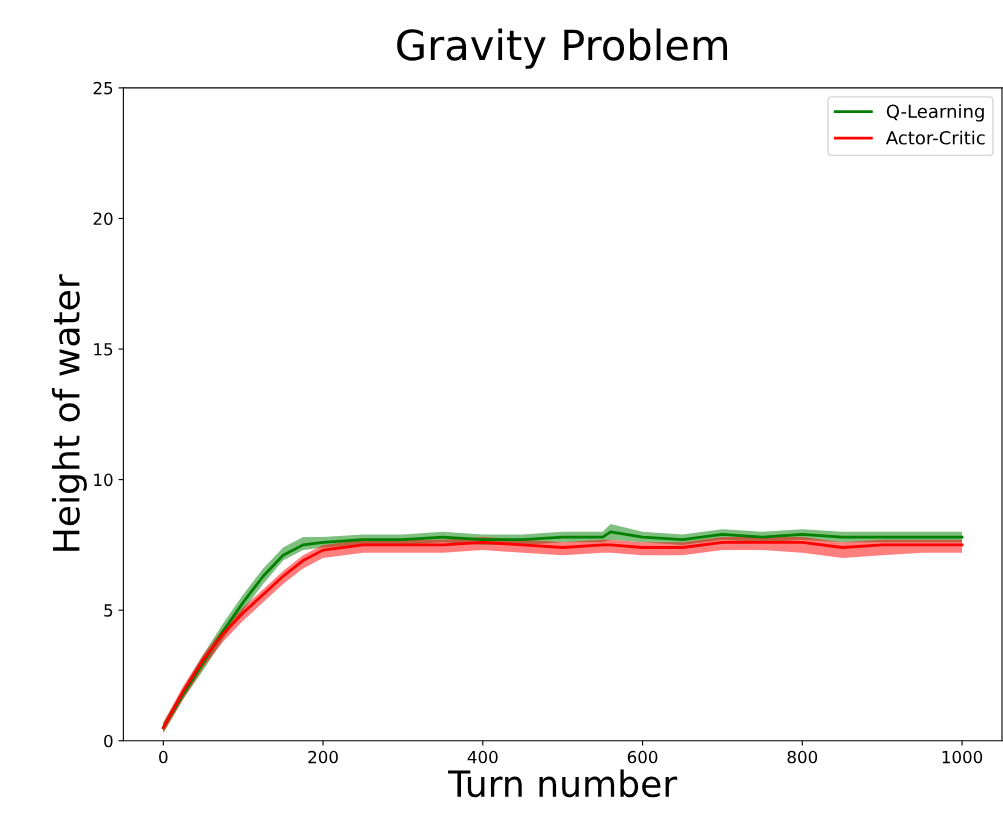 The height and width of the screenshot is (837, 1003). I want to click on x-tick-label: 1000, so click(962, 757).